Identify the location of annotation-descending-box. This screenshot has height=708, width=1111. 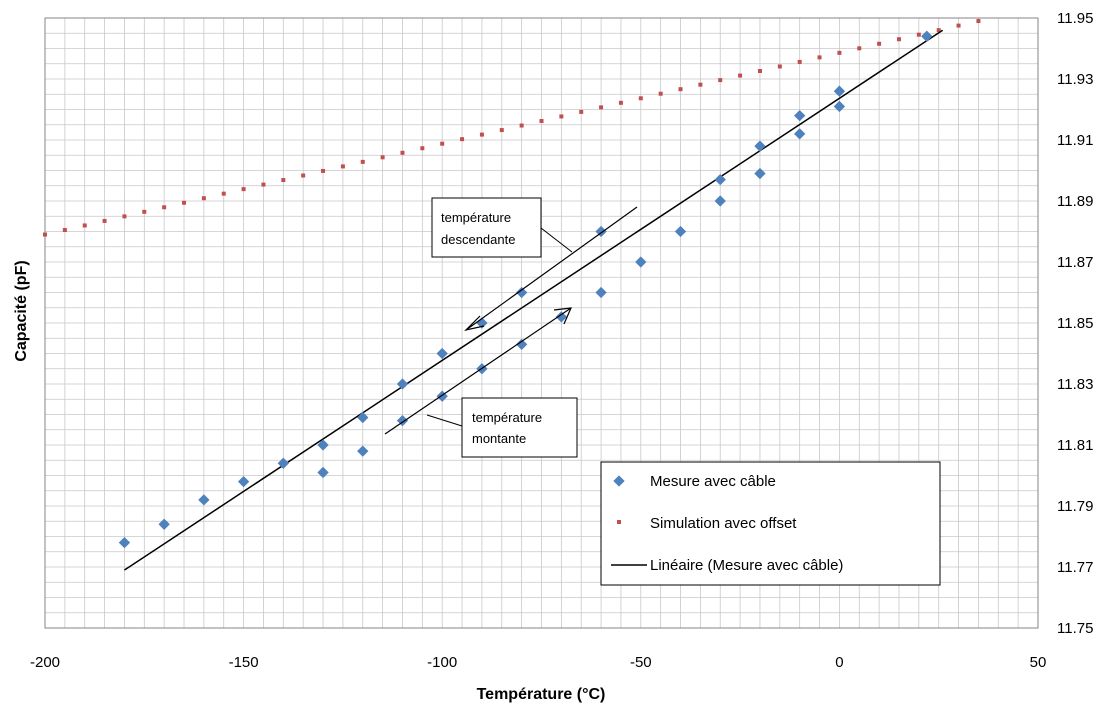
(486, 227).